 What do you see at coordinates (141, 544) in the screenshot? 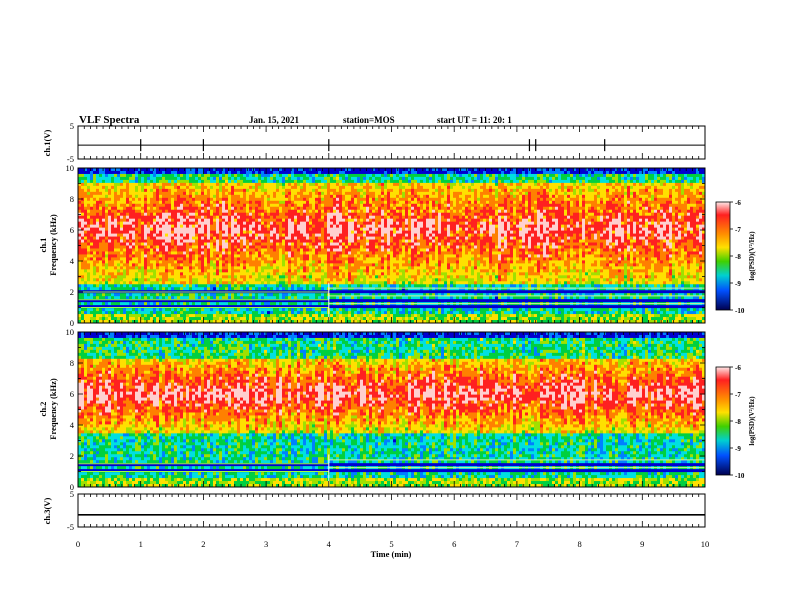
I see `x-tick-label: 1` at bounding box center [141, 544].